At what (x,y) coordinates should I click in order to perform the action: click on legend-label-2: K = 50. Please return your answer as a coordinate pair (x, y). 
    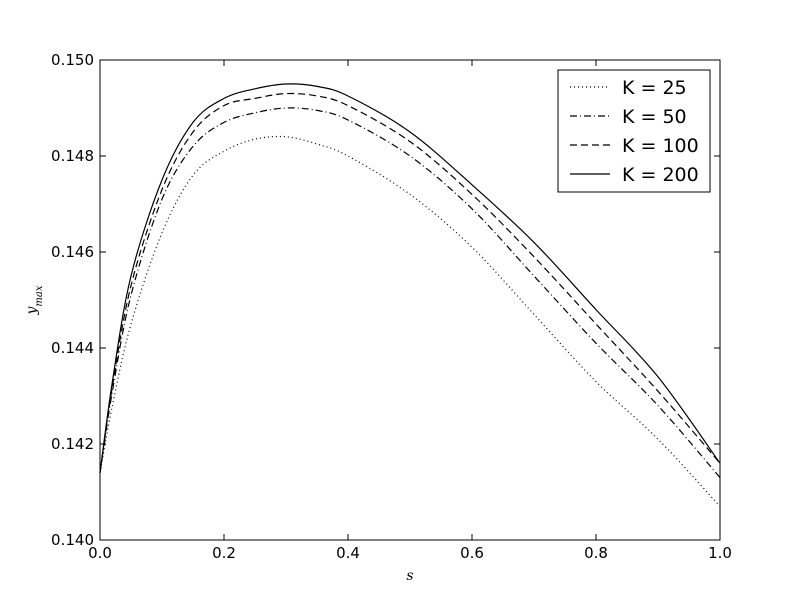
    Looking at the image, I should click on (654, 117).